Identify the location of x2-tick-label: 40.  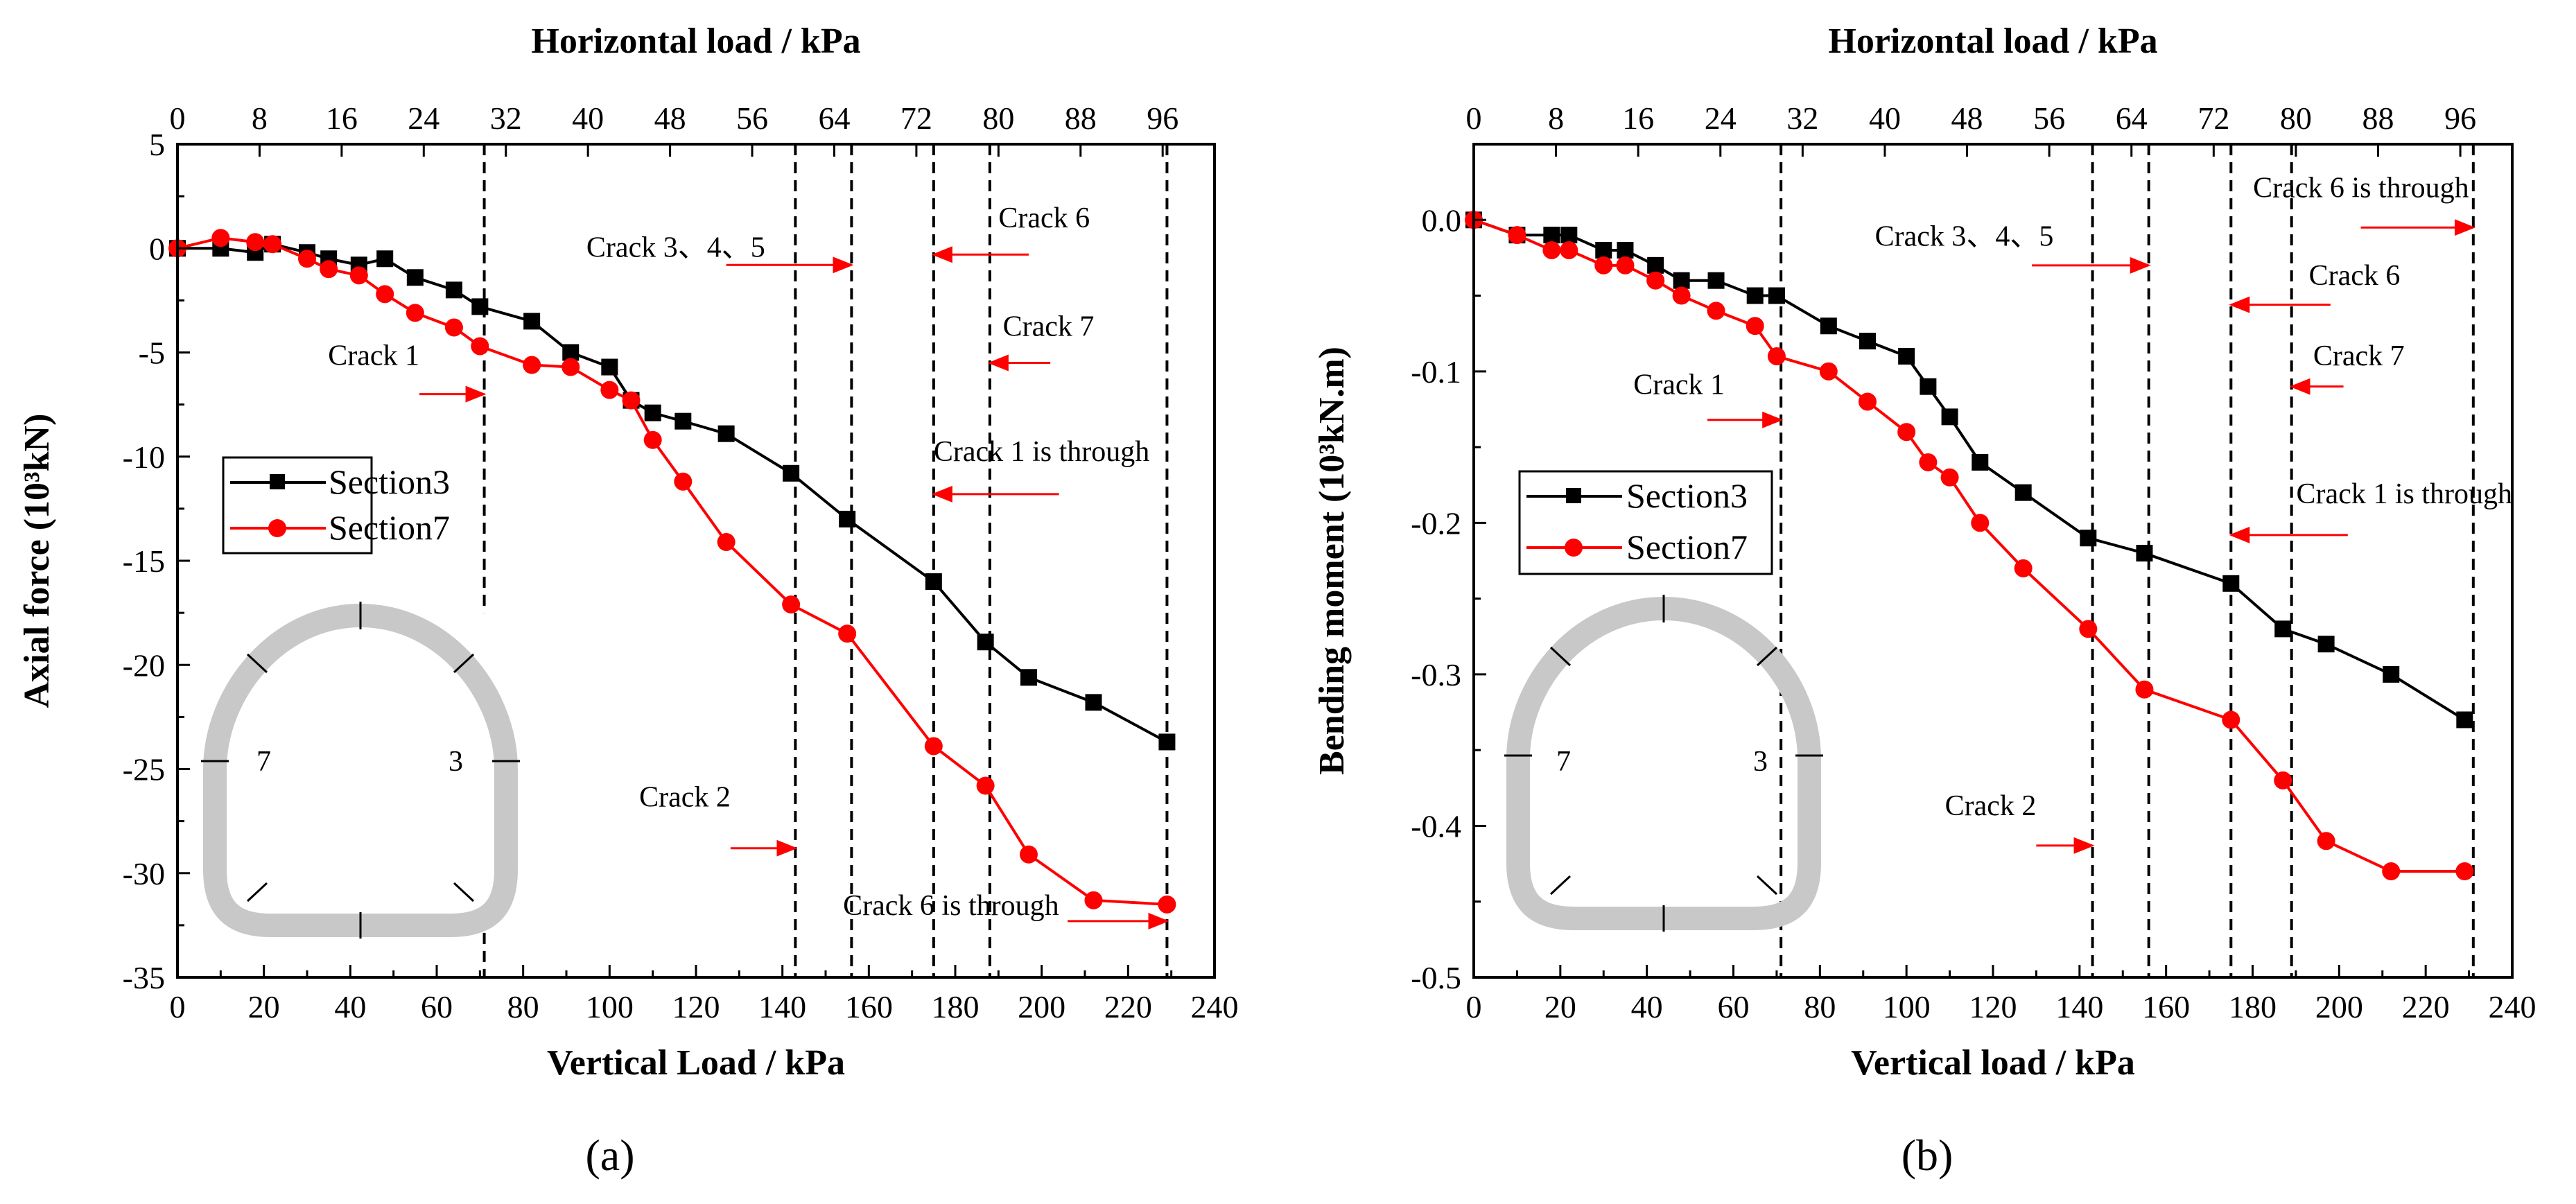
(1885, 118).